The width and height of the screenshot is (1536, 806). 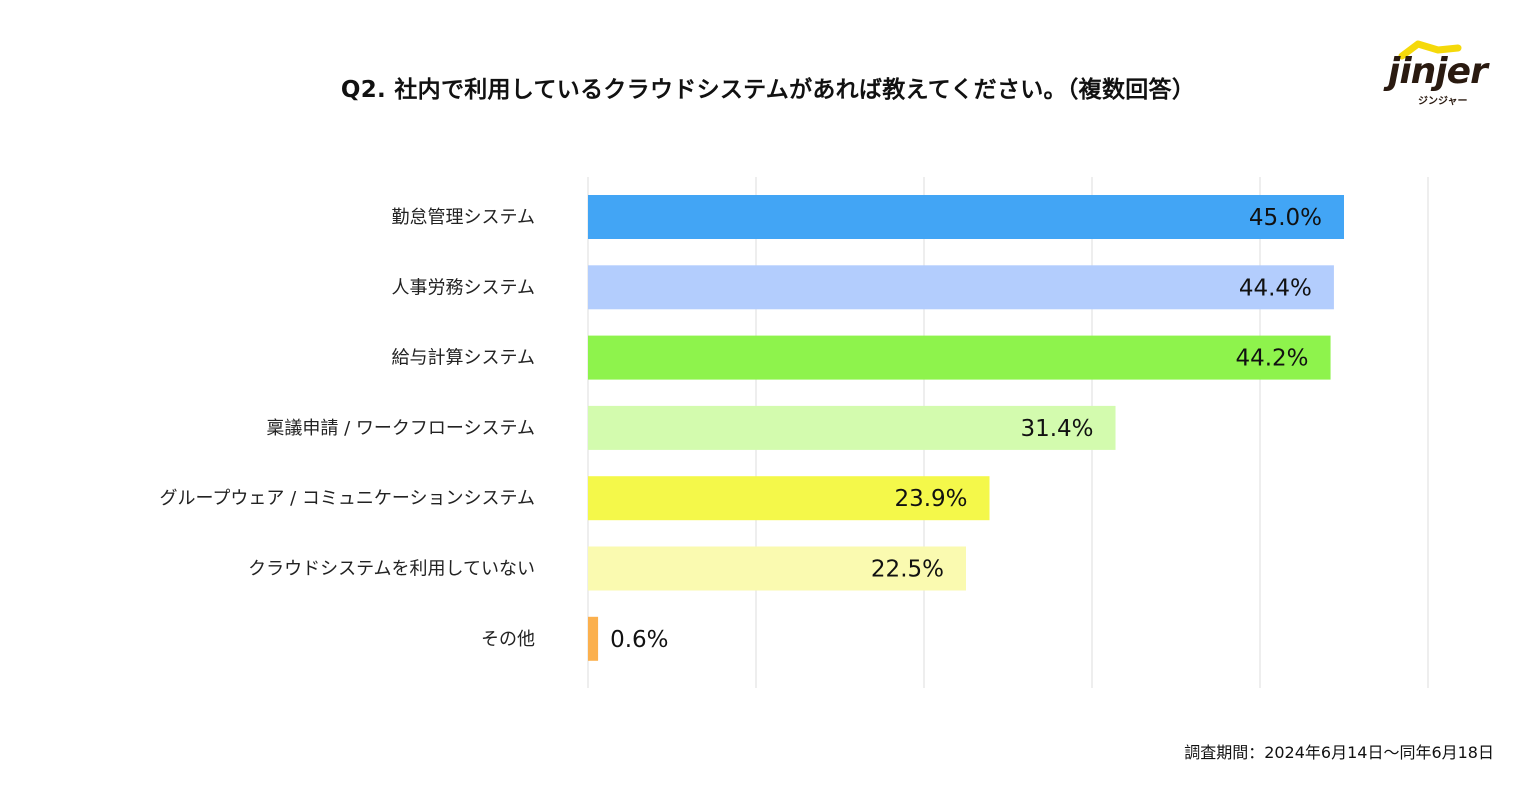 I want to click on category-label-3: 稟議申請 / ワークフローシステム, so click(x=400, y=428).